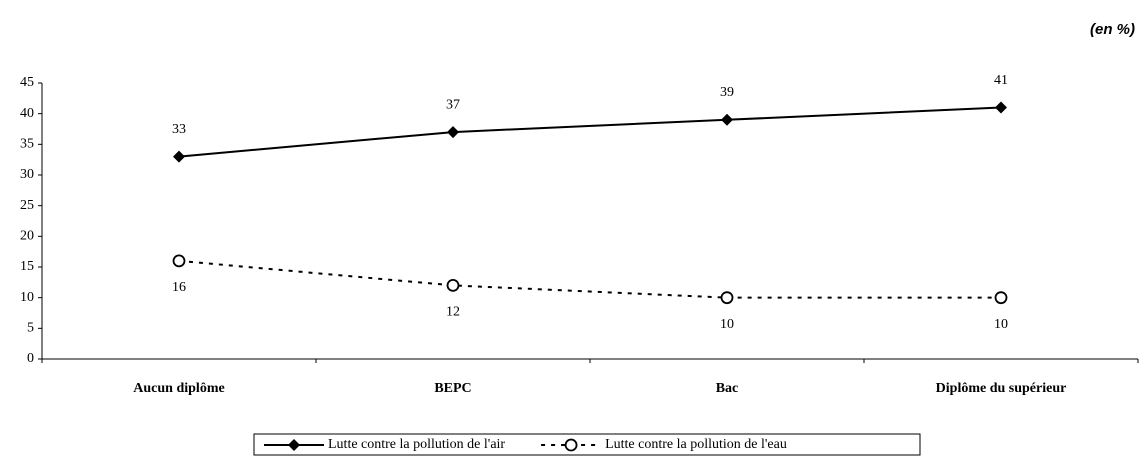  What do you see at coordinates (727, 92) in the screenshot?
I see `data-label: 39` at bounding box center [727, 92].